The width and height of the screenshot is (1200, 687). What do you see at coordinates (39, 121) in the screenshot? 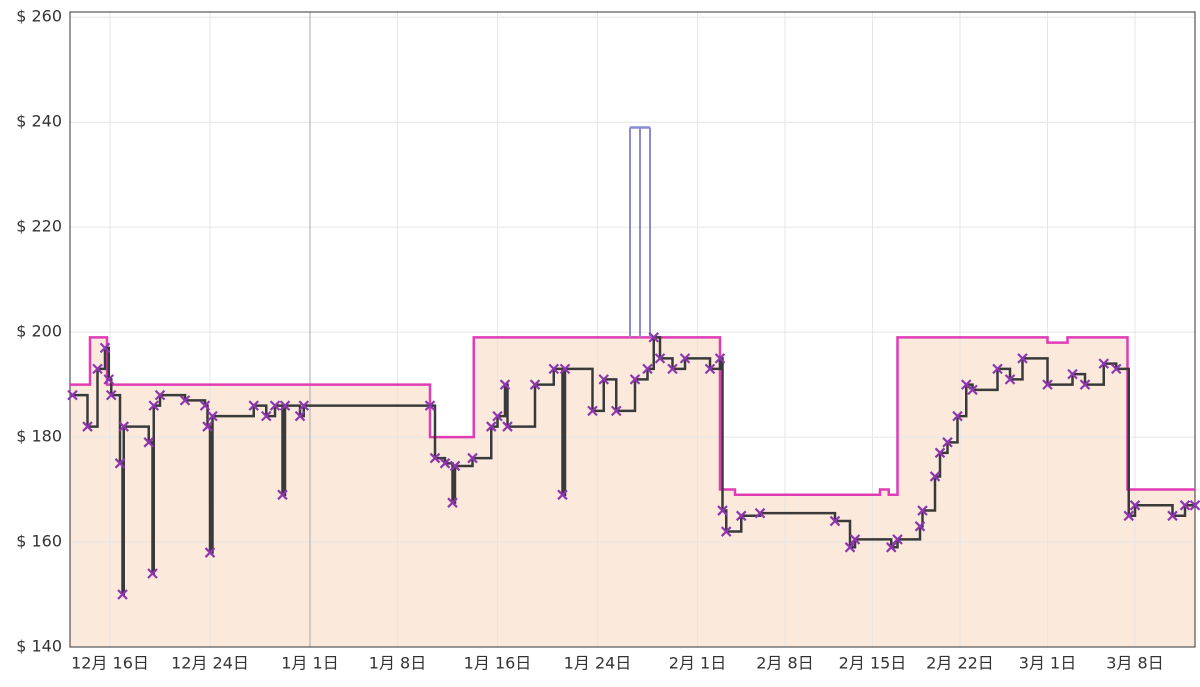
I see `y-tick-label: $ 240` at bounding box center [39, 121].